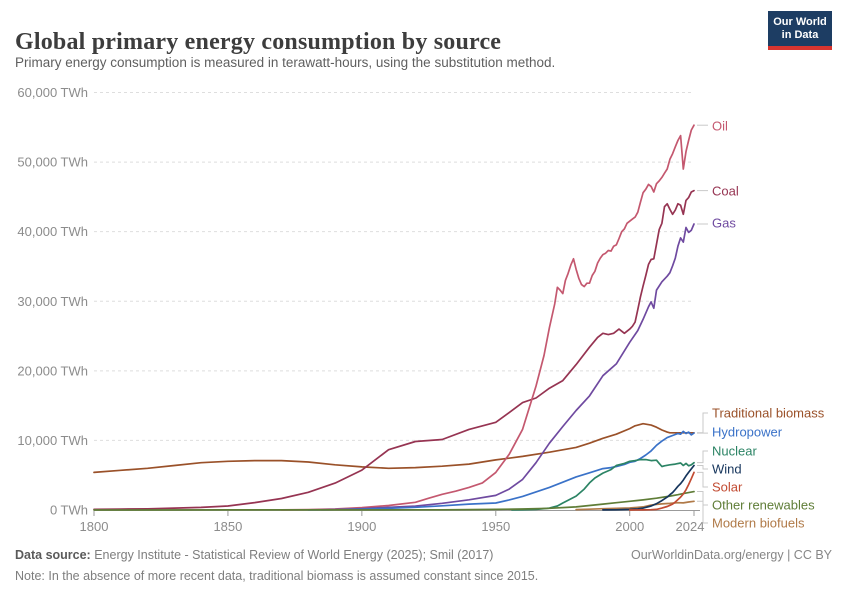  What do you see at coordinates (725, 191) in the screenshot?
I see `series-label-coal: Coal` at bounding box center [725, 191].